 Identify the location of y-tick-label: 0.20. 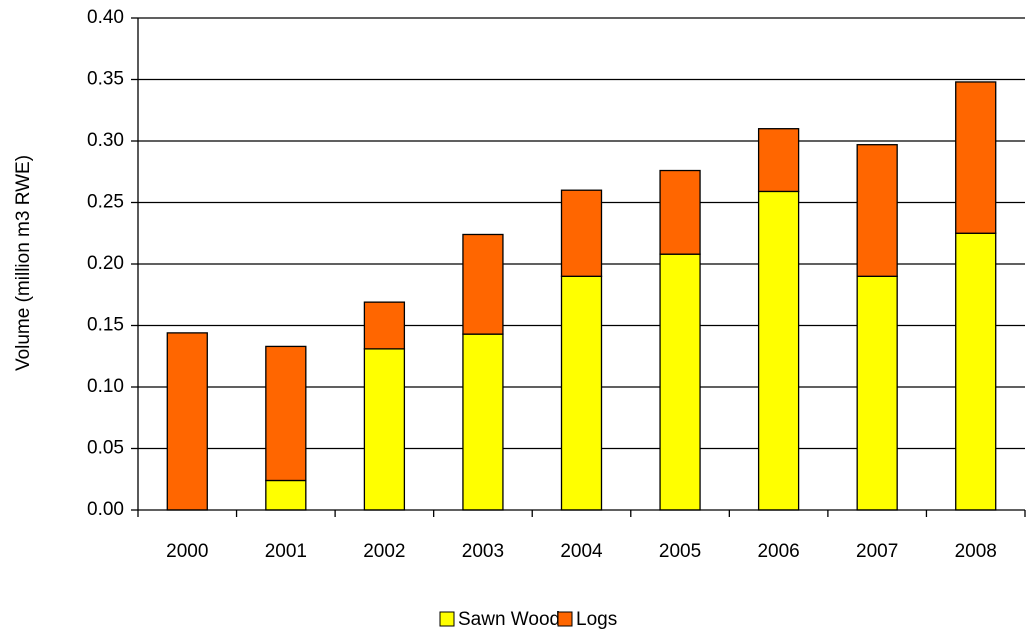
(105, 263).